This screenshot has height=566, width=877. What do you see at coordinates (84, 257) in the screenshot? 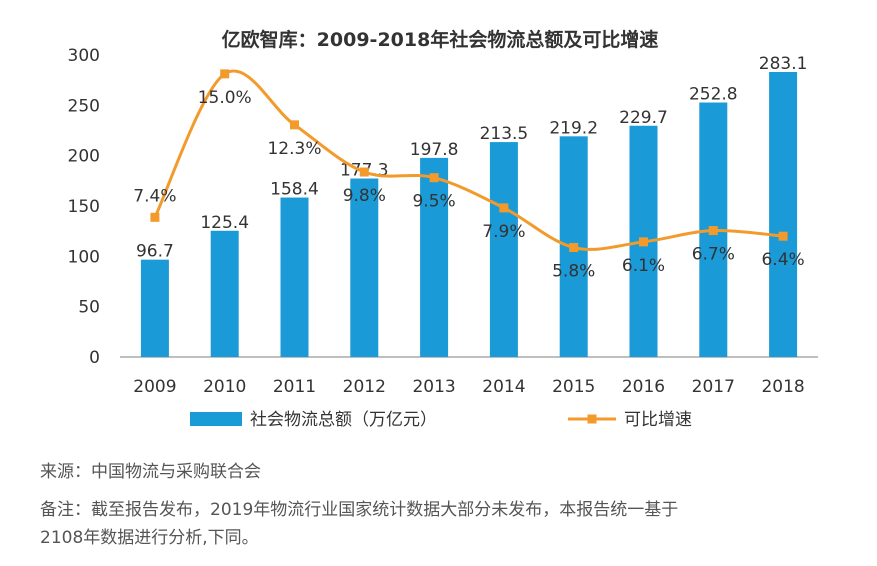
I see `y-tick-label: 100` at bounding box center [84, 257].